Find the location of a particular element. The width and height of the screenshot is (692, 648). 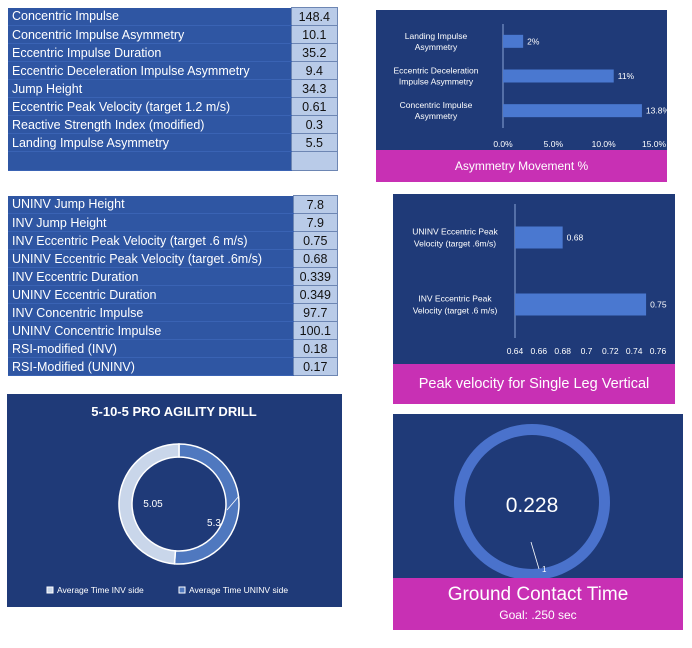

table-row: Concentric Impulse Asymmetry 10.1 is located at coordinates (173, 34).